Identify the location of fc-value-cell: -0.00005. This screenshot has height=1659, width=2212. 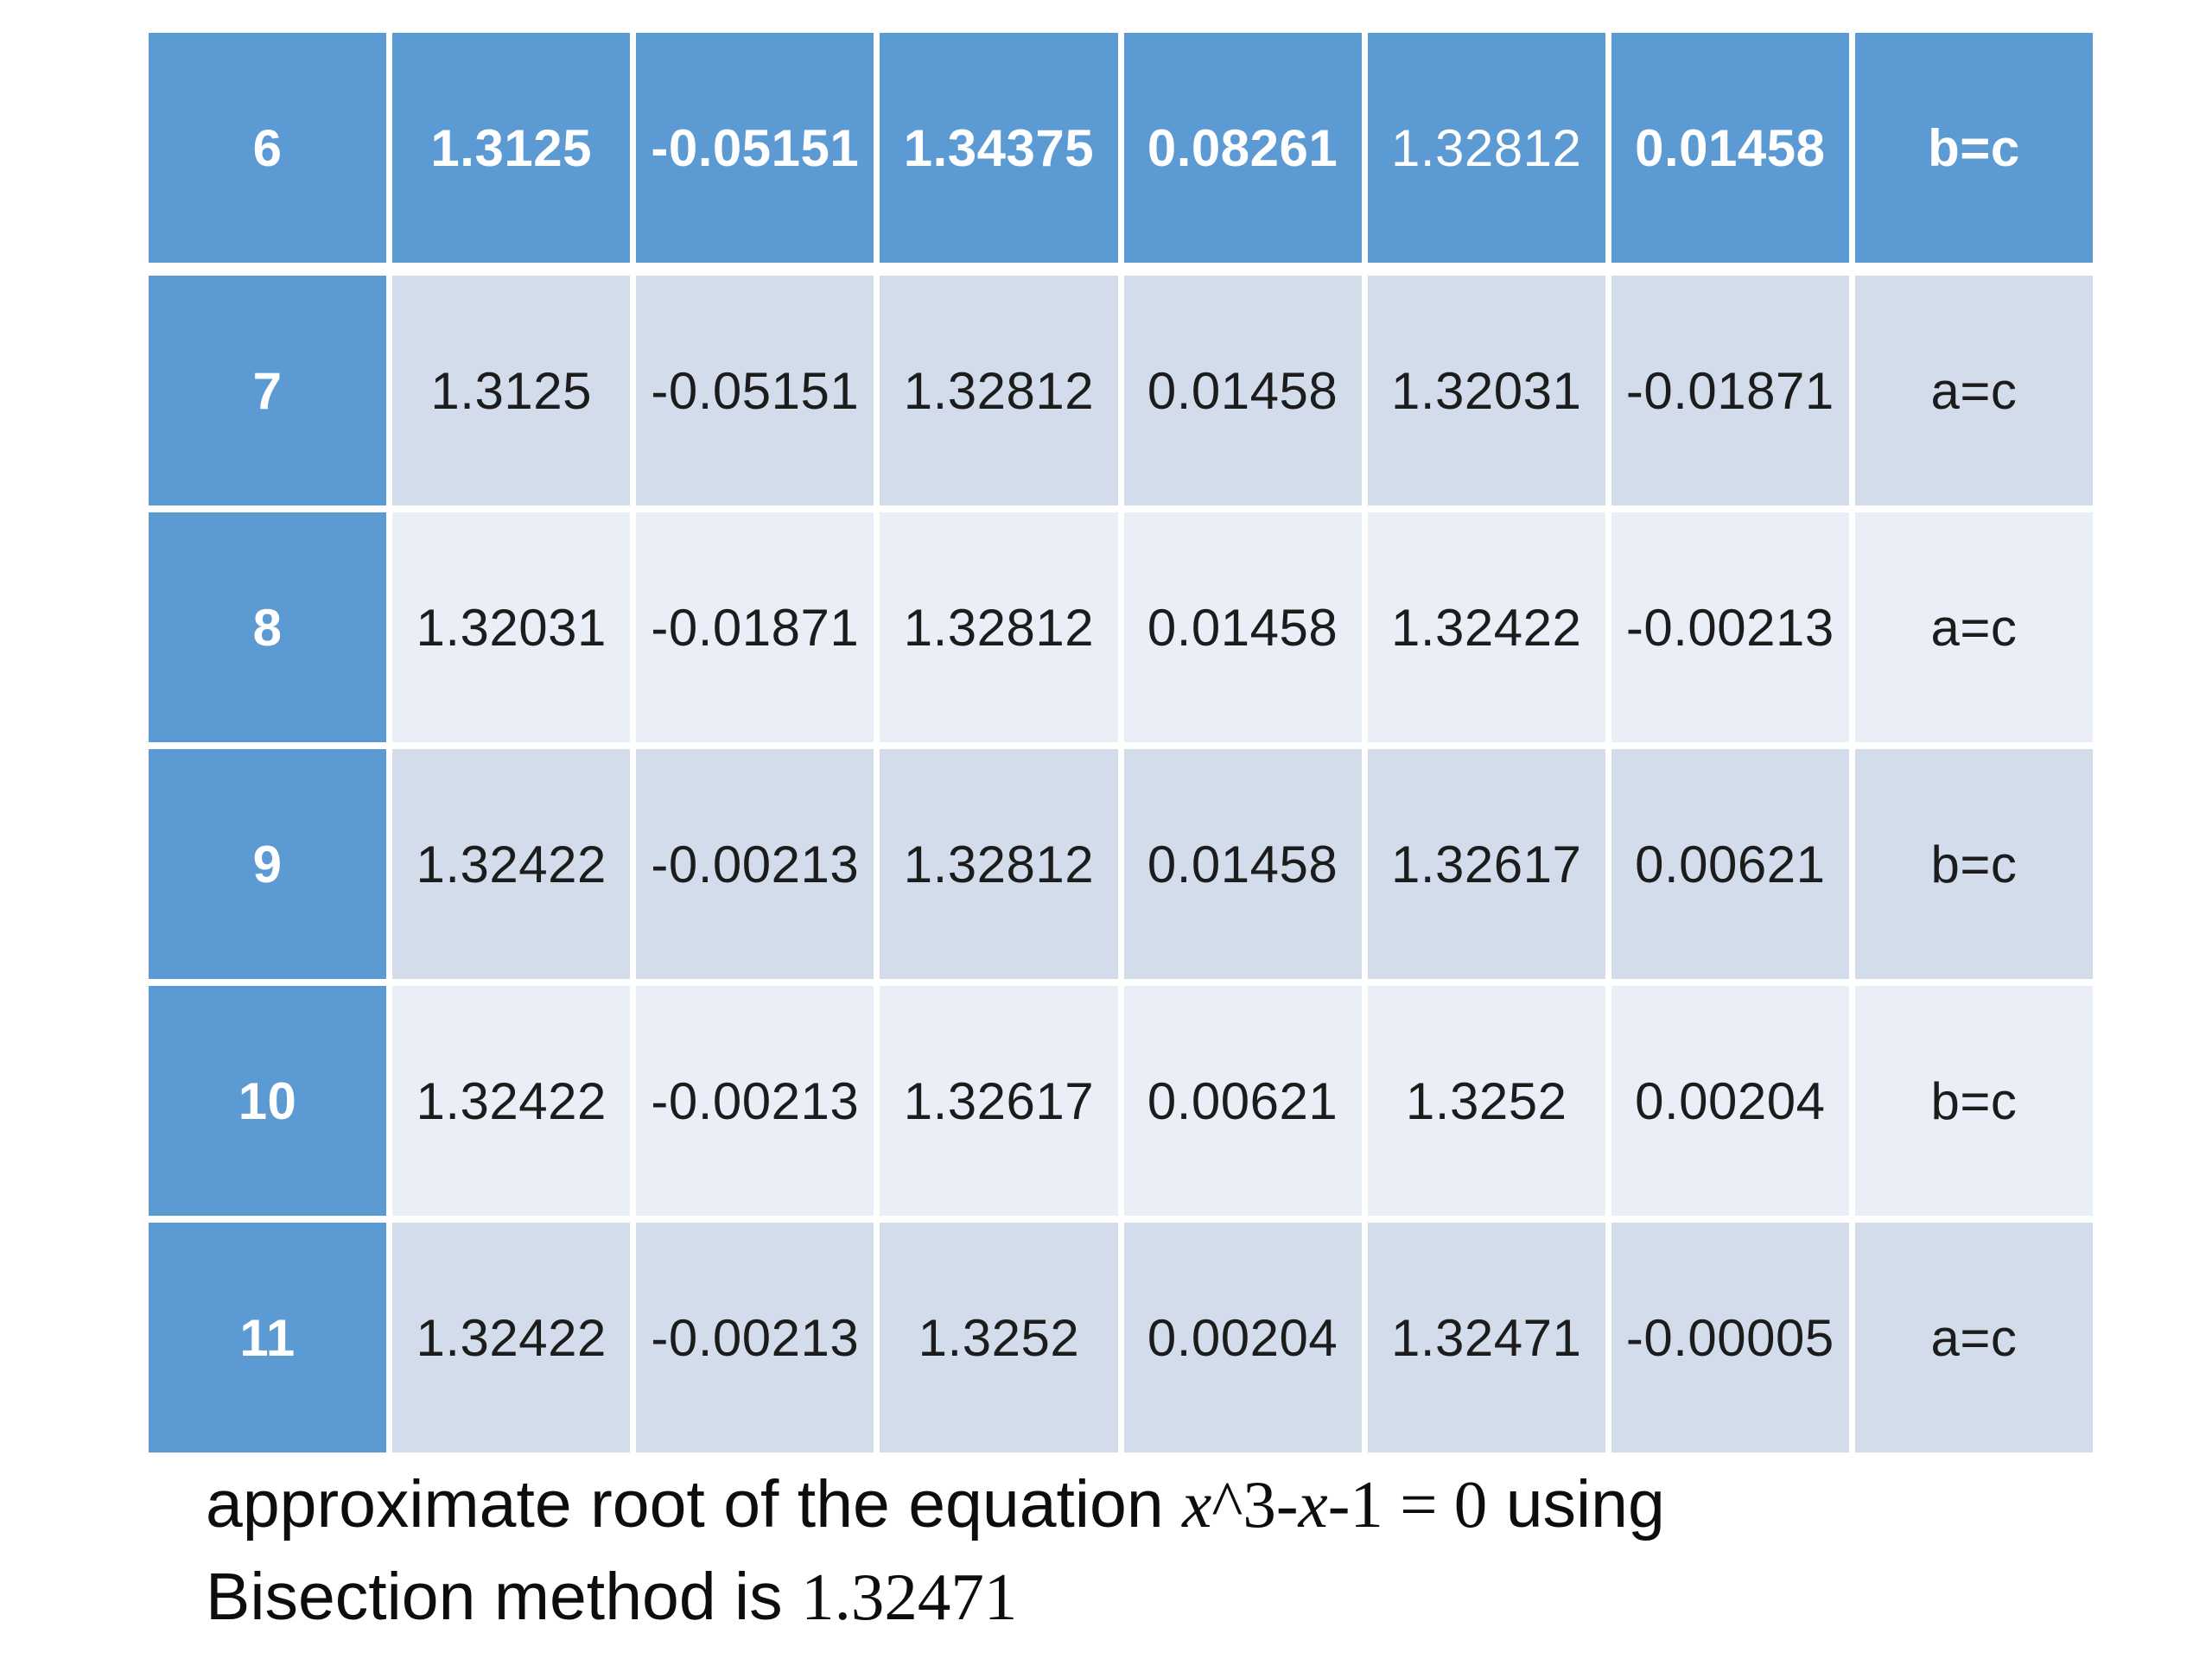
(1730, 1337).